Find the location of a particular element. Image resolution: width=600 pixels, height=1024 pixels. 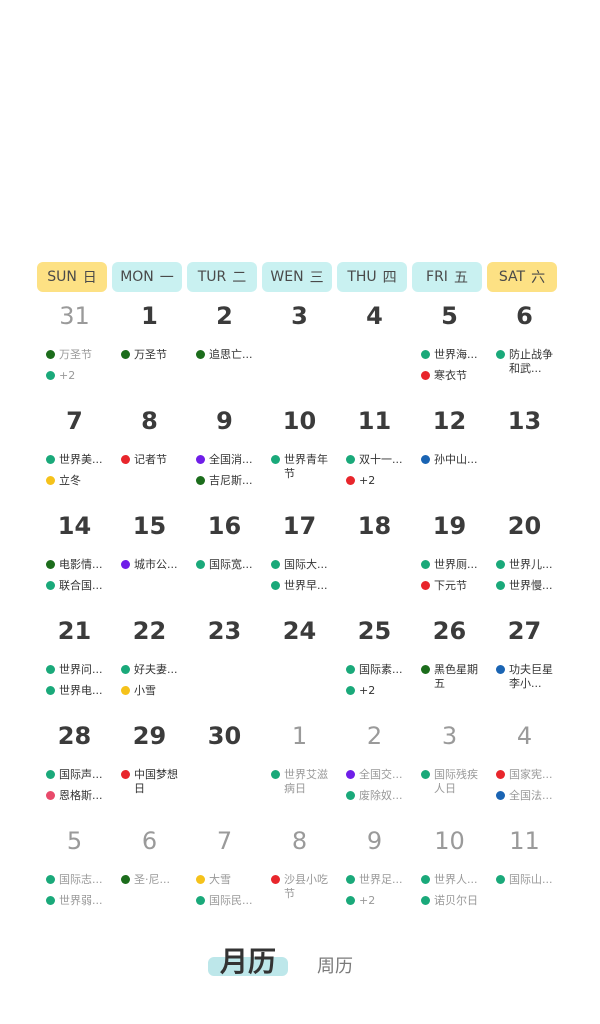

day-cell: 26 黑色星期五 is located at coordinates (449, 665).